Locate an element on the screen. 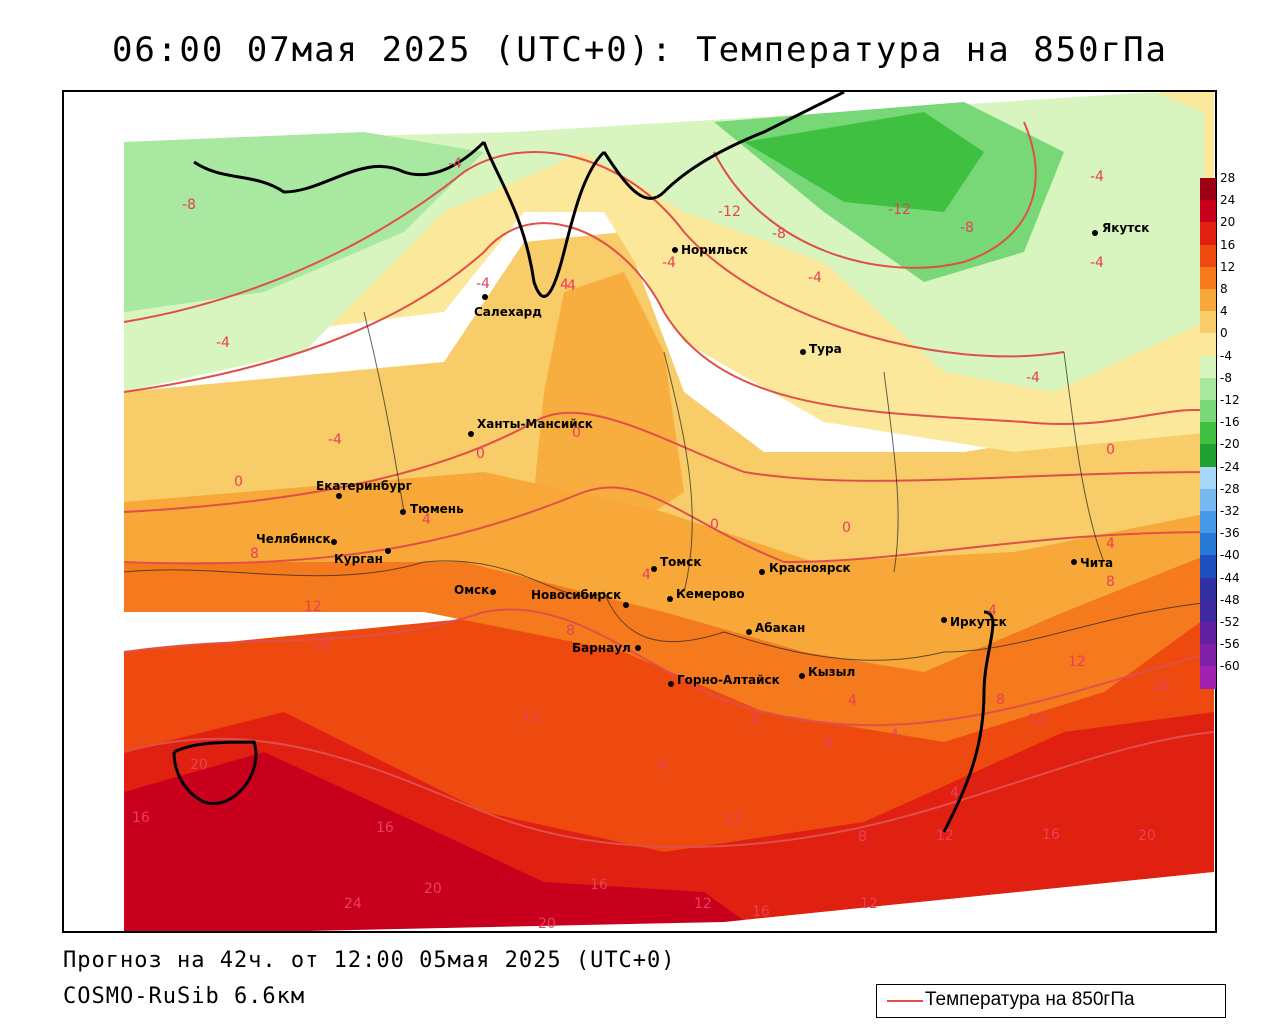 This screenshot has width=1280, height=1024. svg-text: Новосибирск is located at coordinates (576, 595).